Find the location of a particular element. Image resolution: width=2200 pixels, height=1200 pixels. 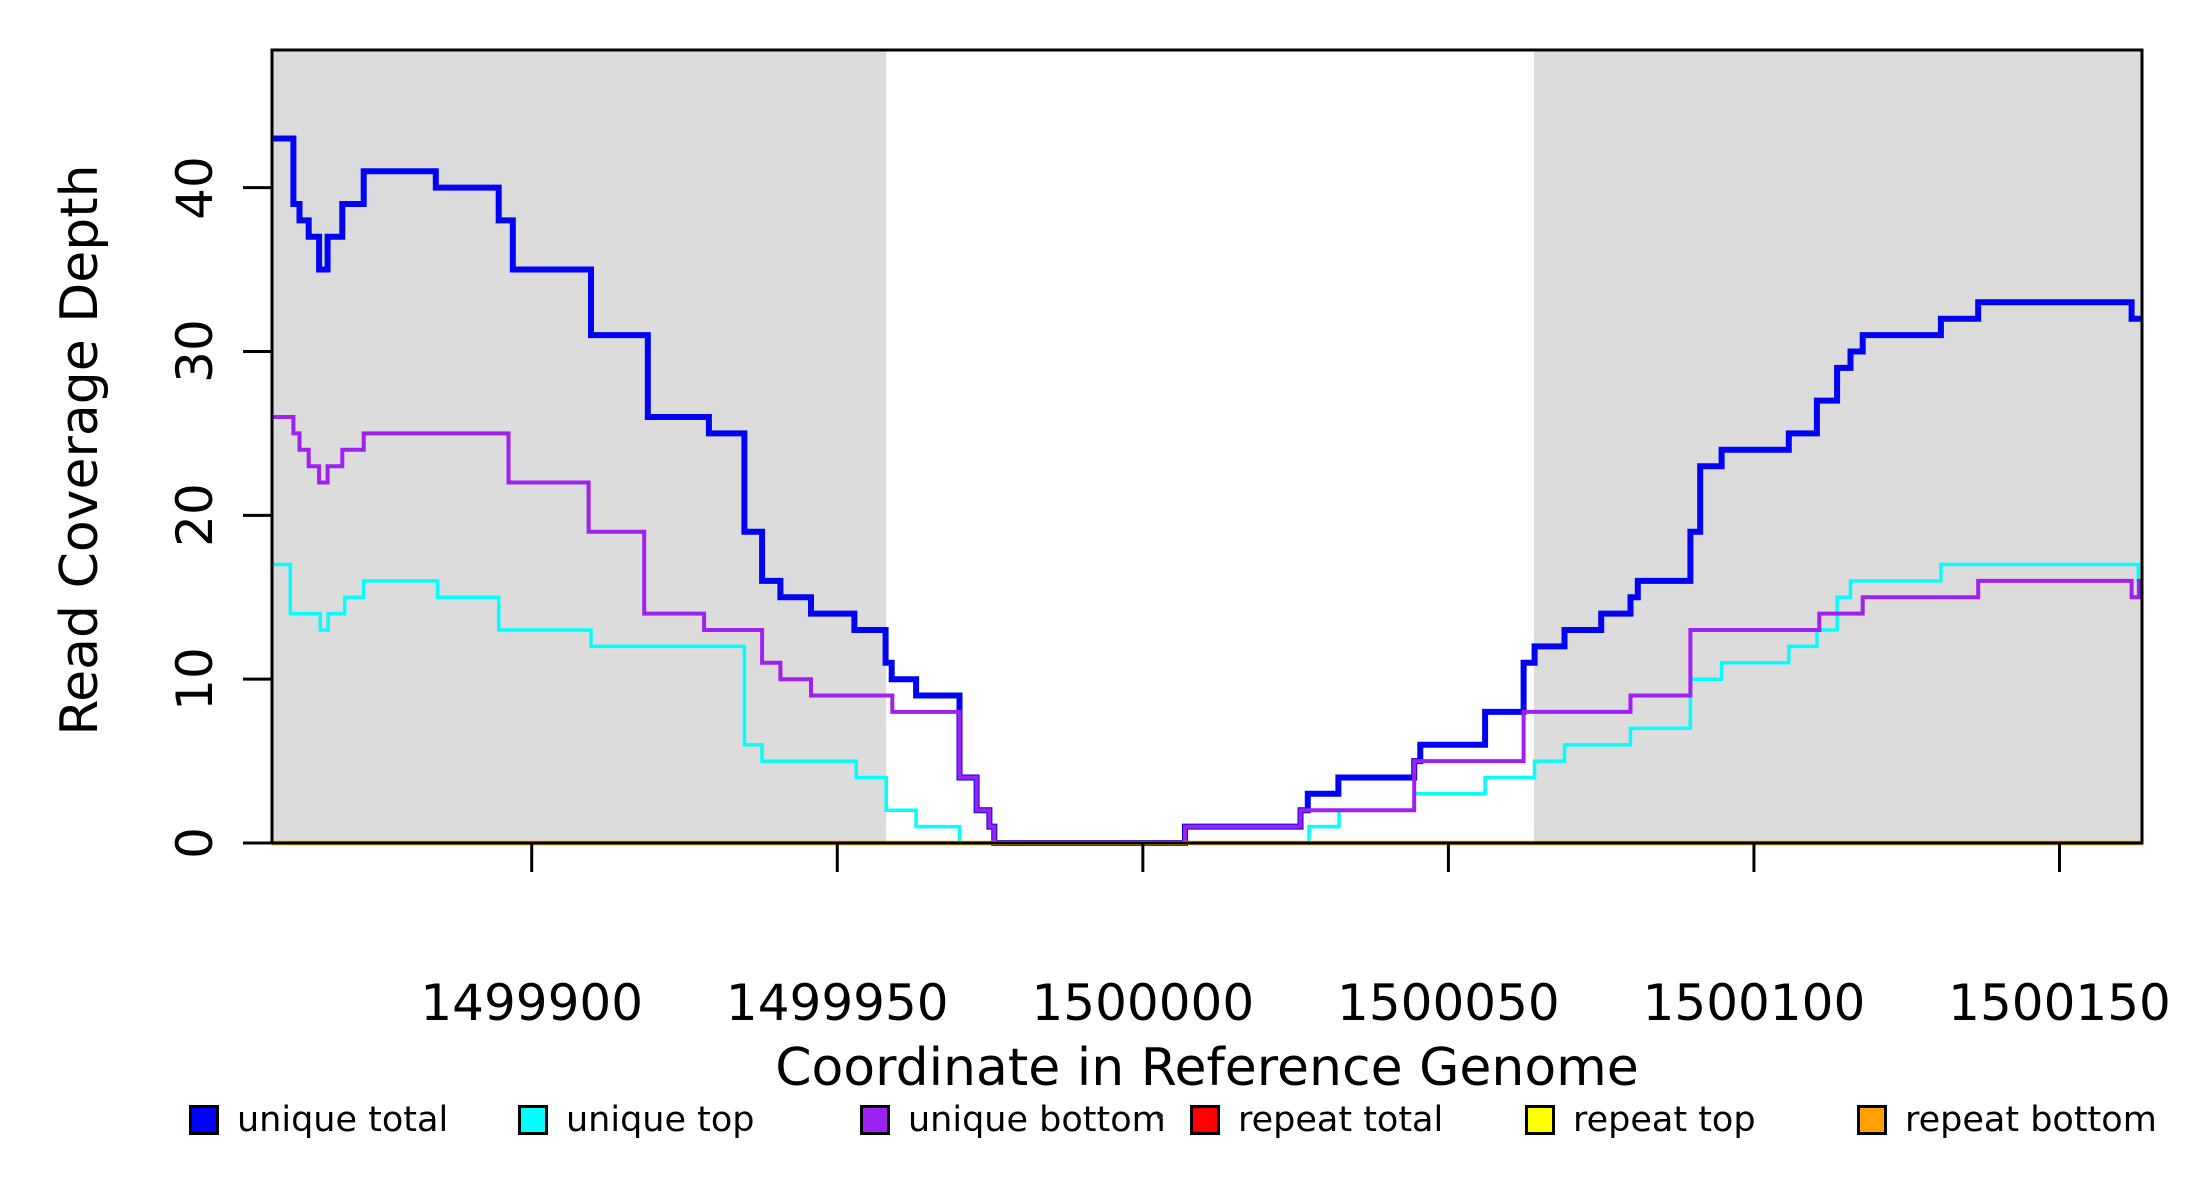

legend-label: unique top is located at coordinates (660, 1120).